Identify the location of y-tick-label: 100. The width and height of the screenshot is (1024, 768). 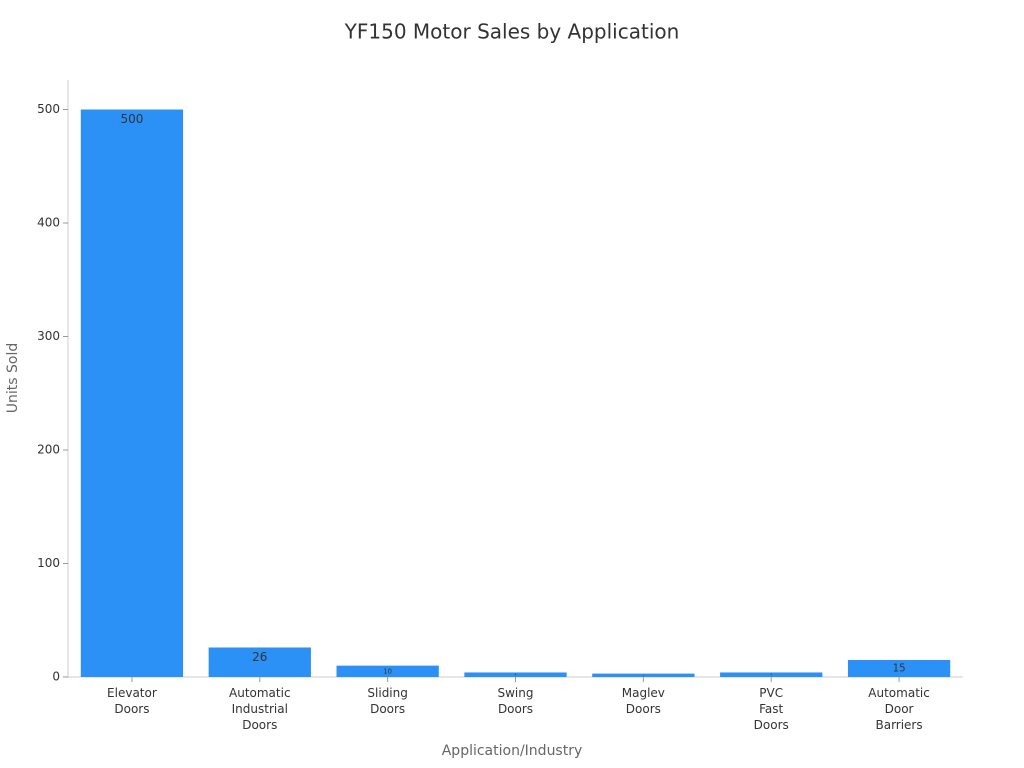
(48, 563).